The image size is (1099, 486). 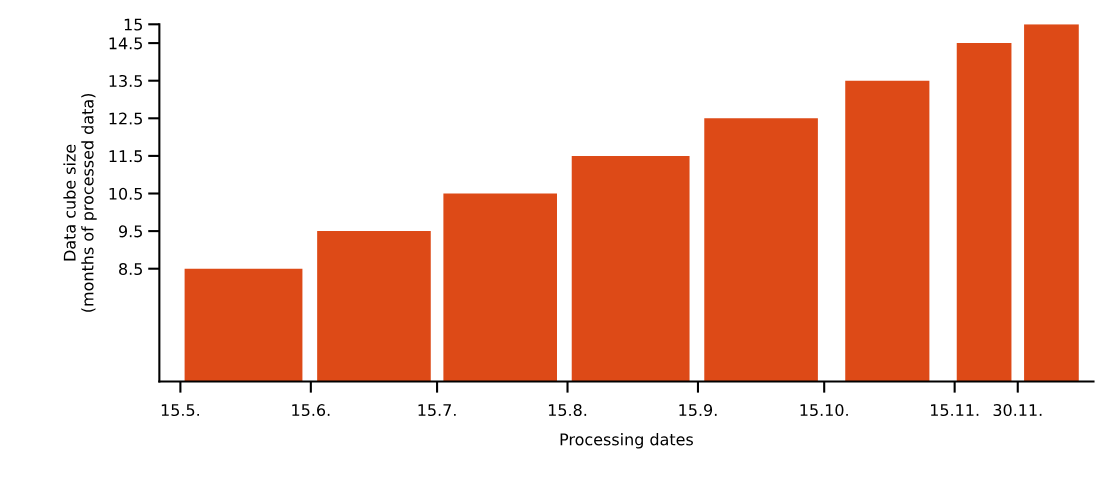 I want to click on x-tick-label: 15.11., so click(x=955, y=410).